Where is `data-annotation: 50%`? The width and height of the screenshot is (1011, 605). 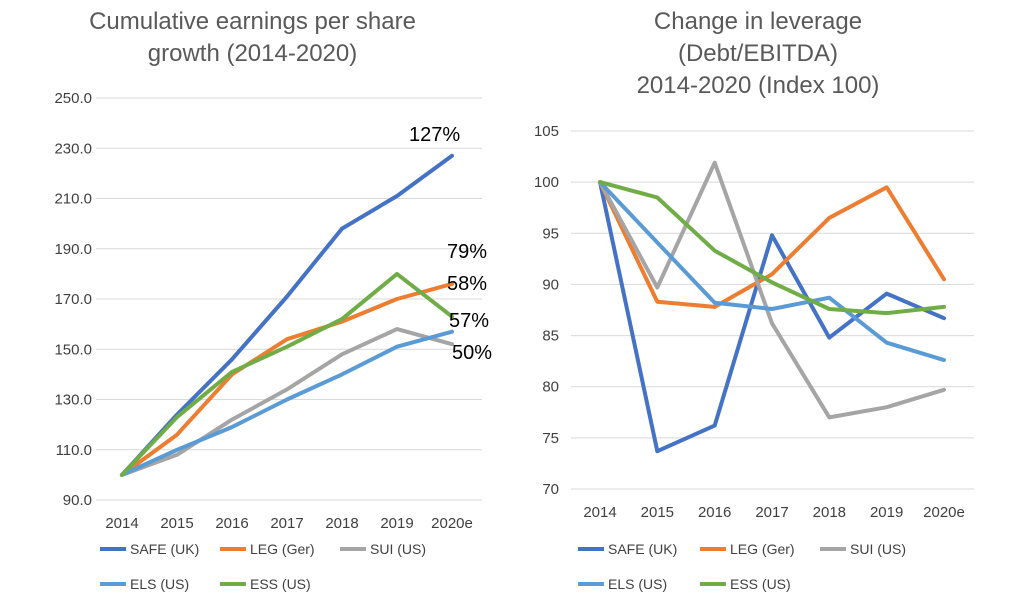 data-annotation: 50% is located at coordinates (472, 353).